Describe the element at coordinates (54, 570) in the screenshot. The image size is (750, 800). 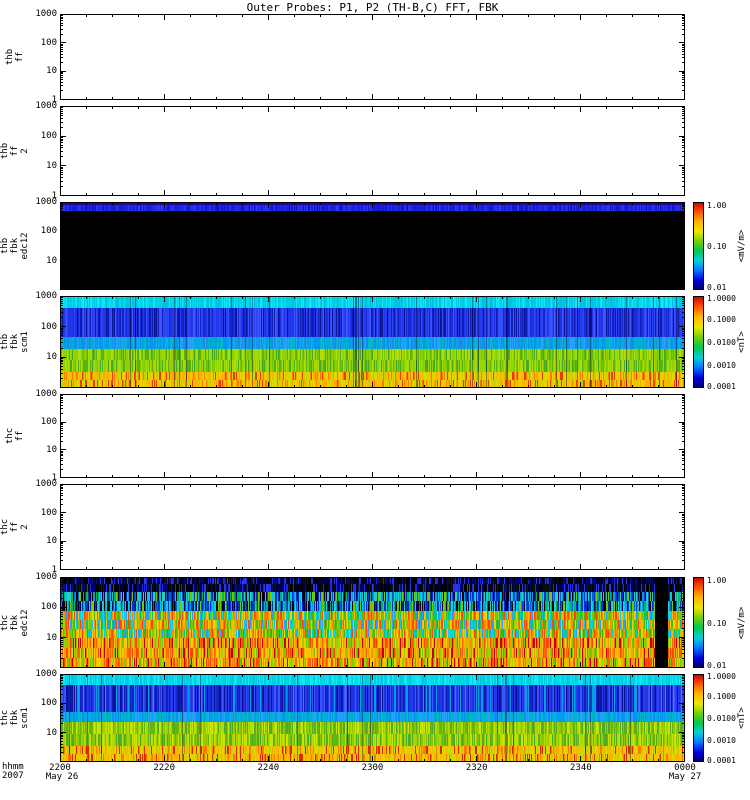
I see `ytick-thc-ff-2-1: 1` at that location.